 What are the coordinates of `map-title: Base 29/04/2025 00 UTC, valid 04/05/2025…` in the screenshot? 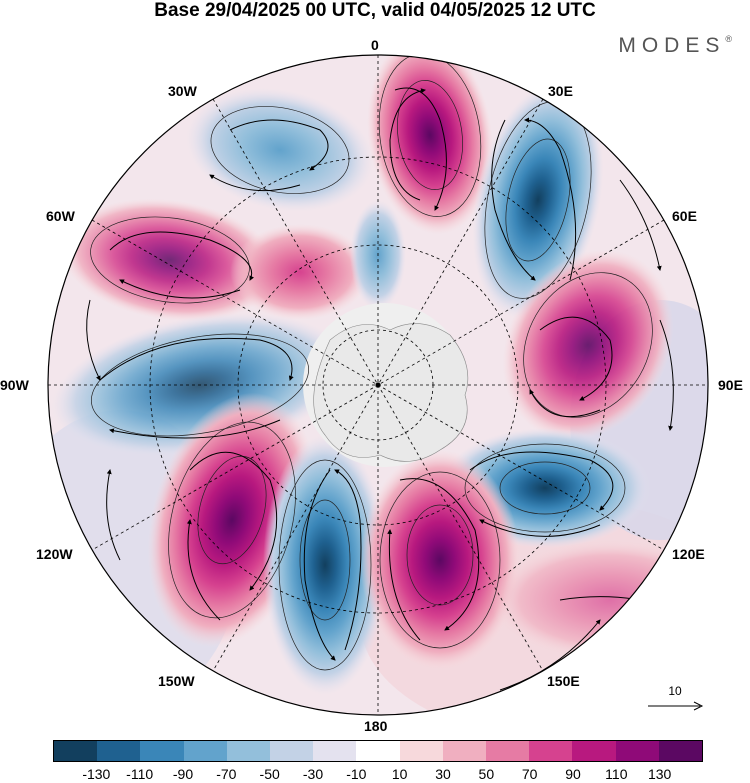 It's located at (375, 10).